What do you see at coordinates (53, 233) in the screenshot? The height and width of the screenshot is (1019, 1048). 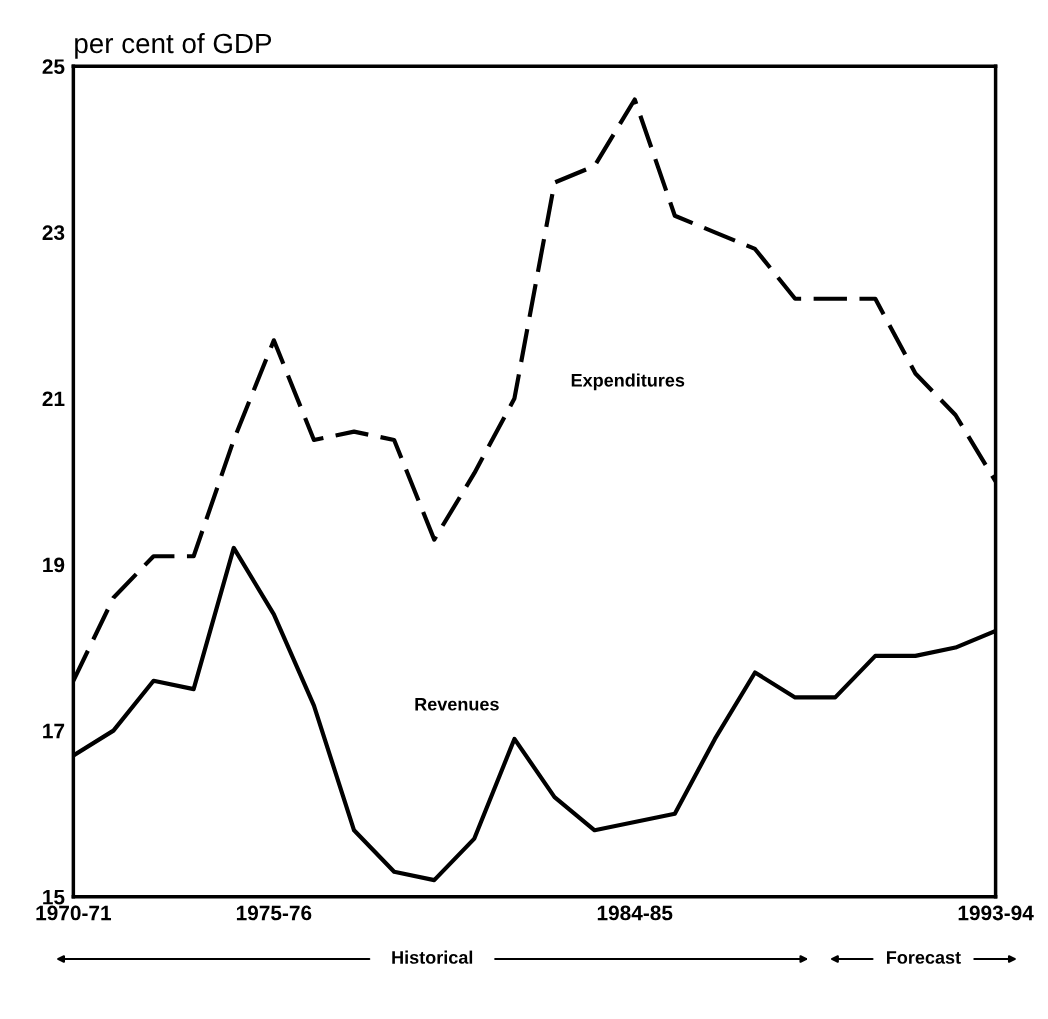 I see `y-tick-label: 23` at bounding box center [53, 233].